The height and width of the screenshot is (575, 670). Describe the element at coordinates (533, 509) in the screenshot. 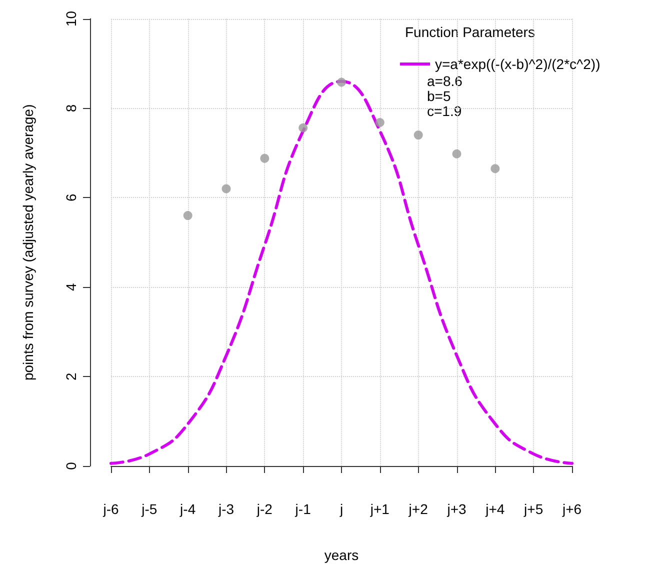

I see `x-tick-label: j+5` at that location.